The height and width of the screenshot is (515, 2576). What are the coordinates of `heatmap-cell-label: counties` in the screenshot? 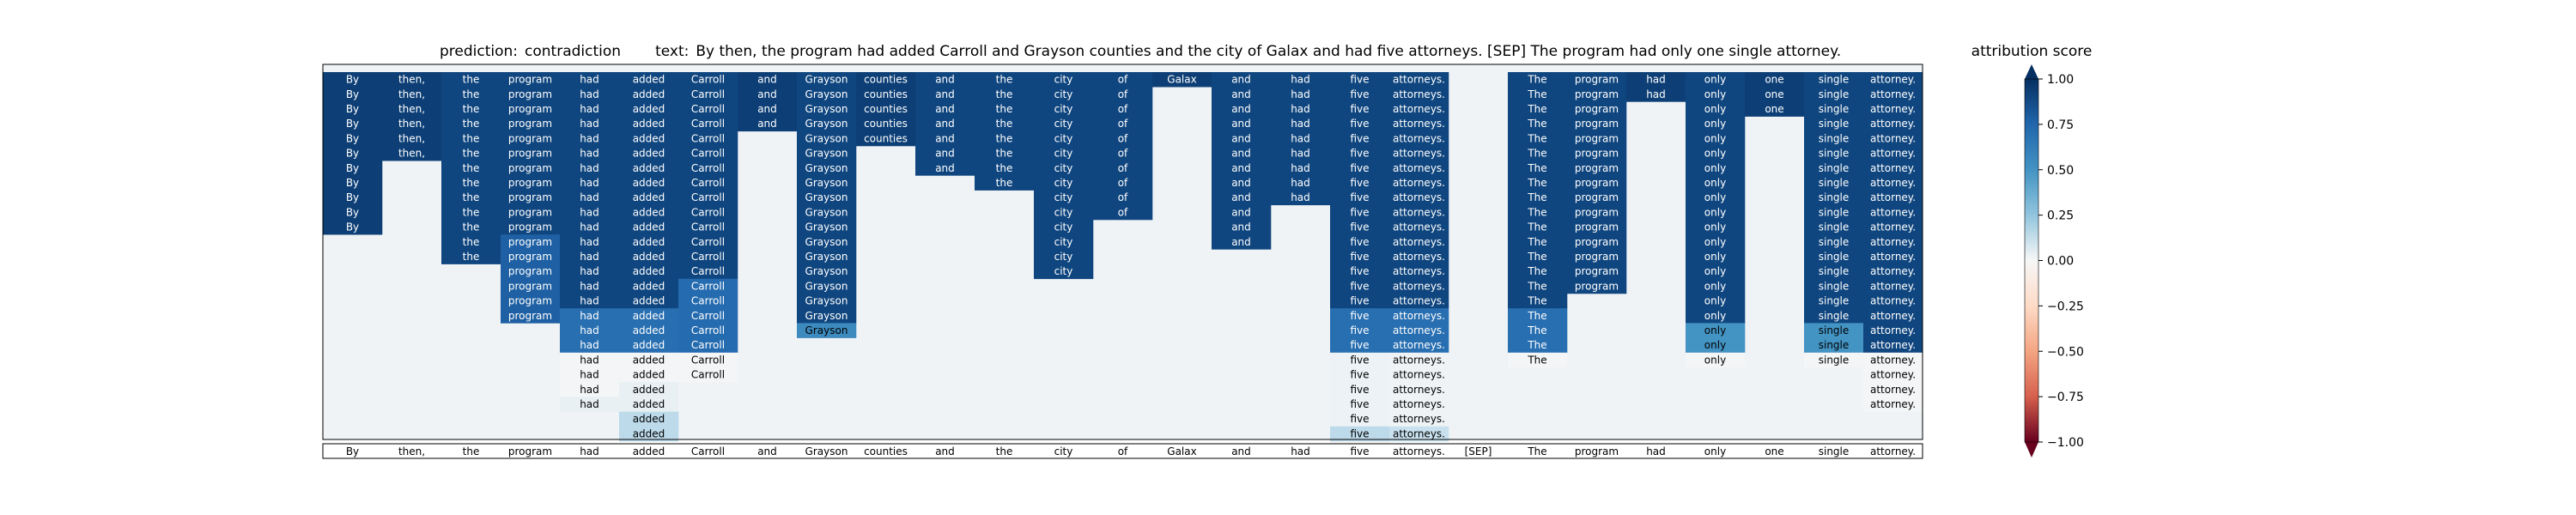 It's located at (886, 124).